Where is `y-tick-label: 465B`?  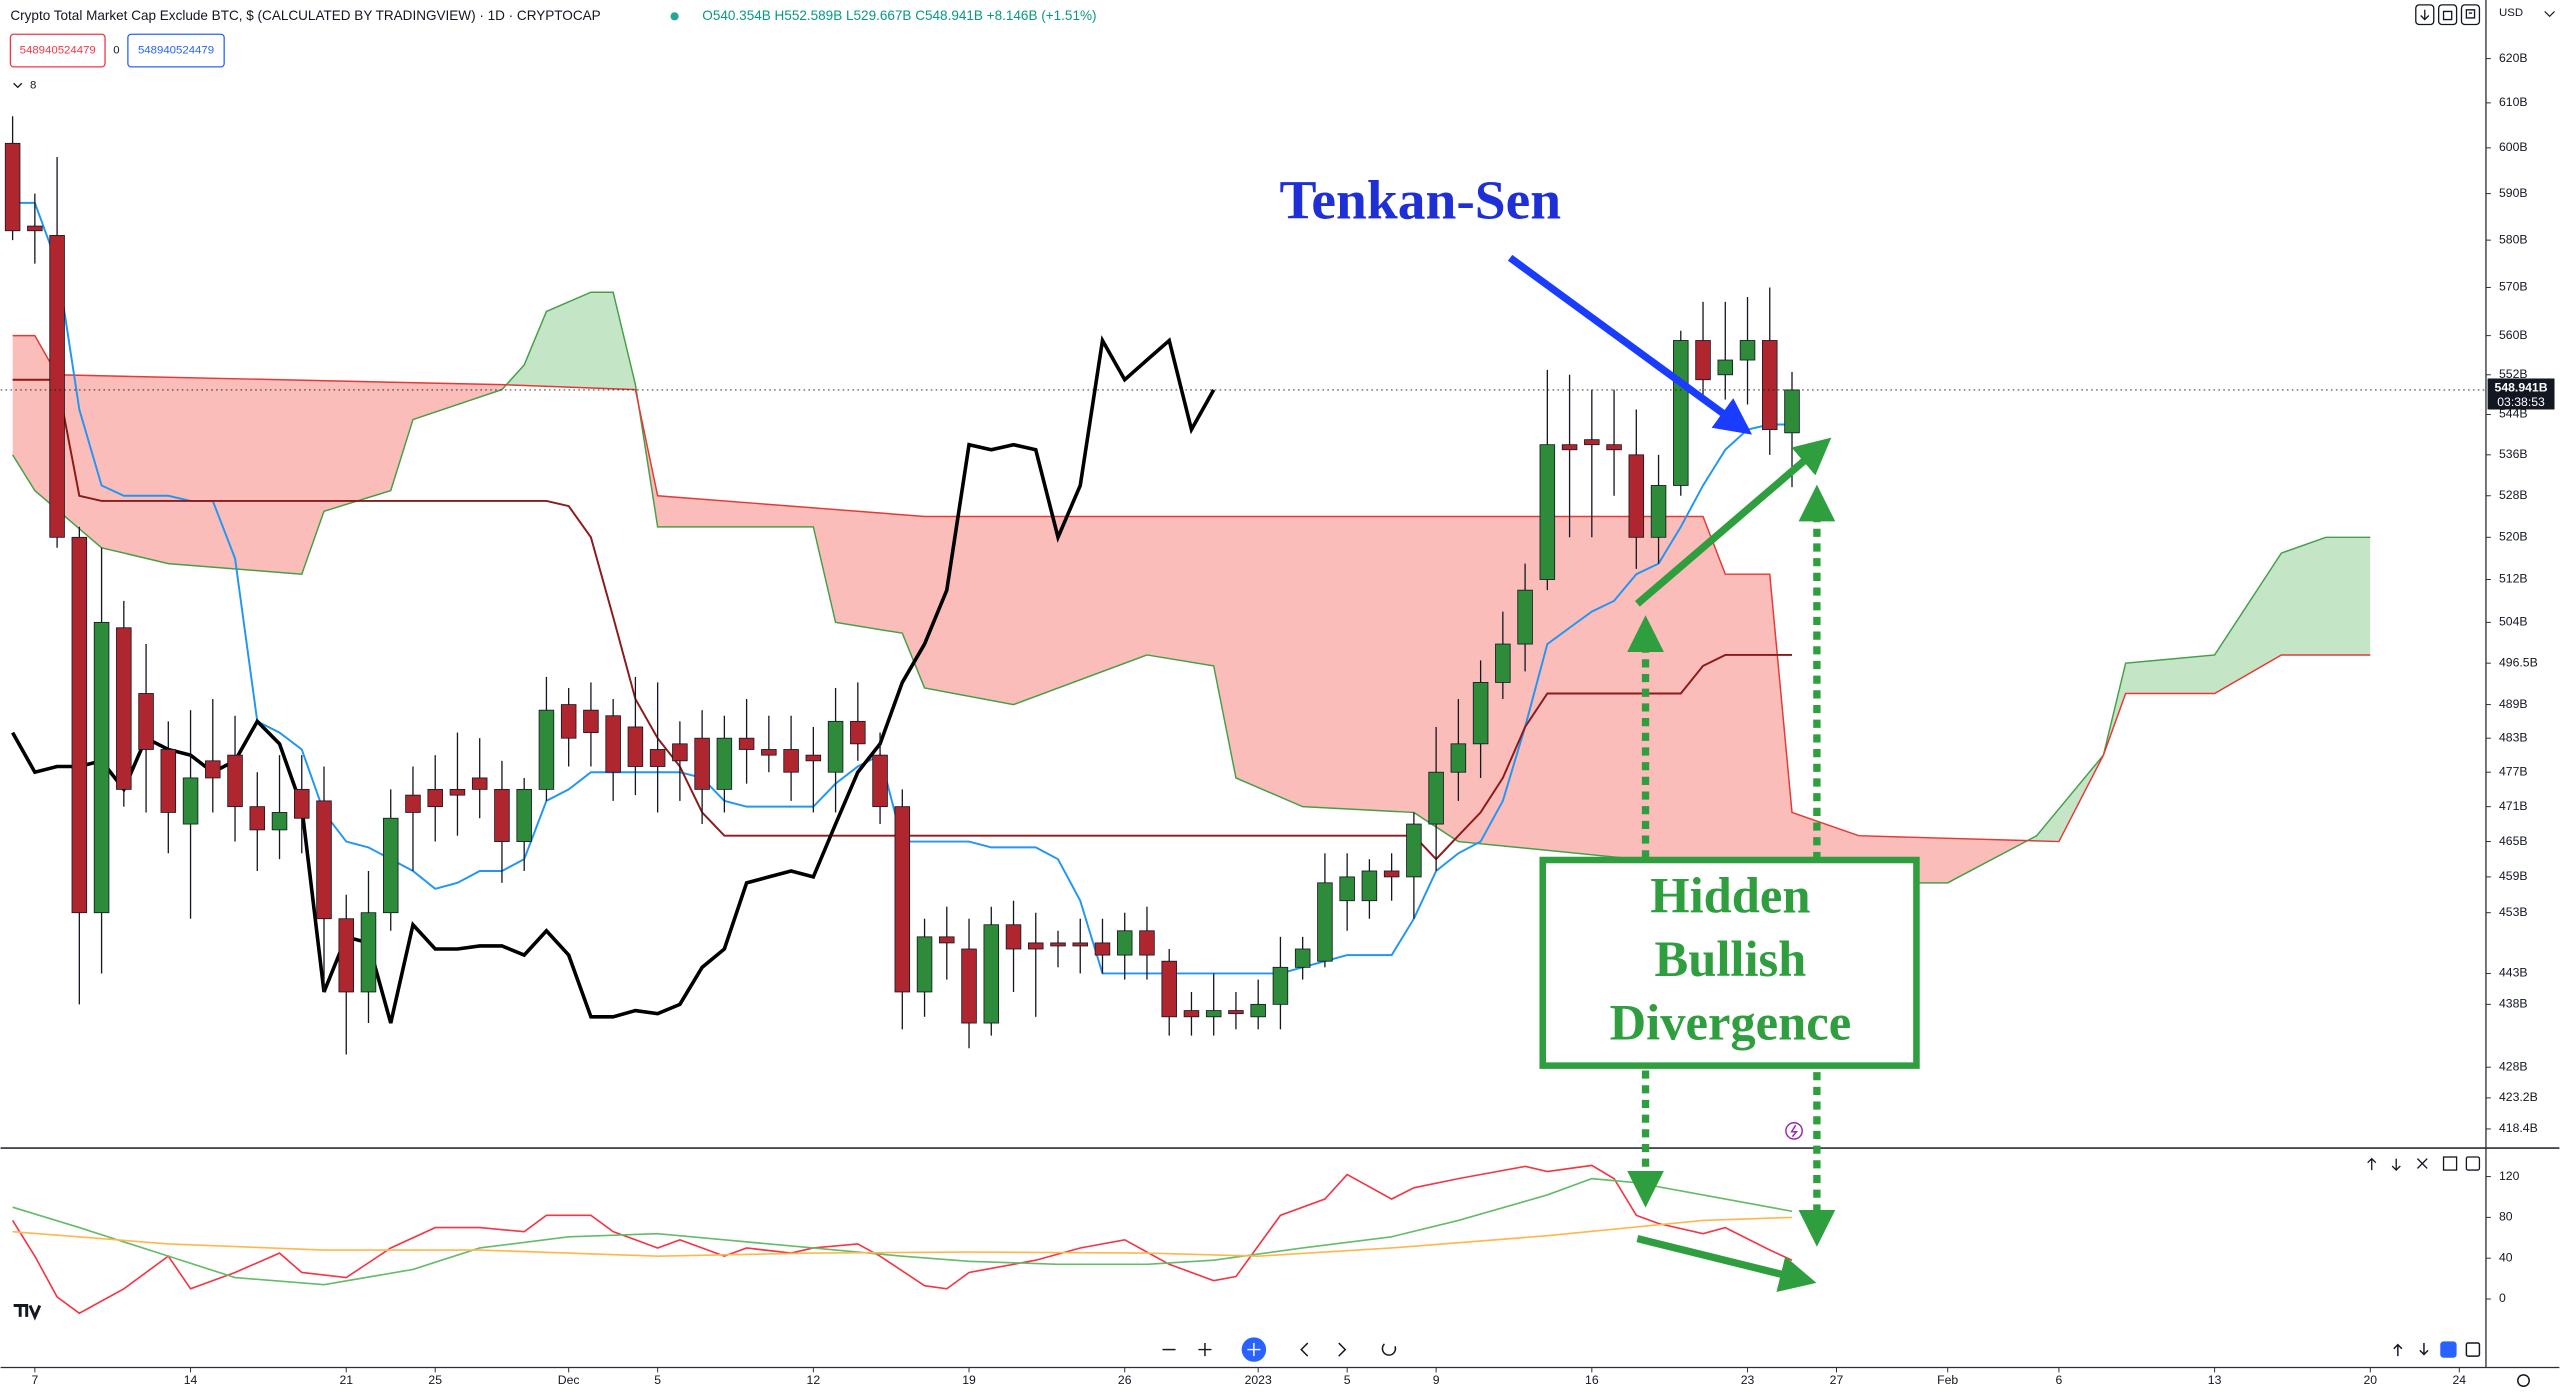
y-tick-label: 465B is located at coordinates (2513, 841).